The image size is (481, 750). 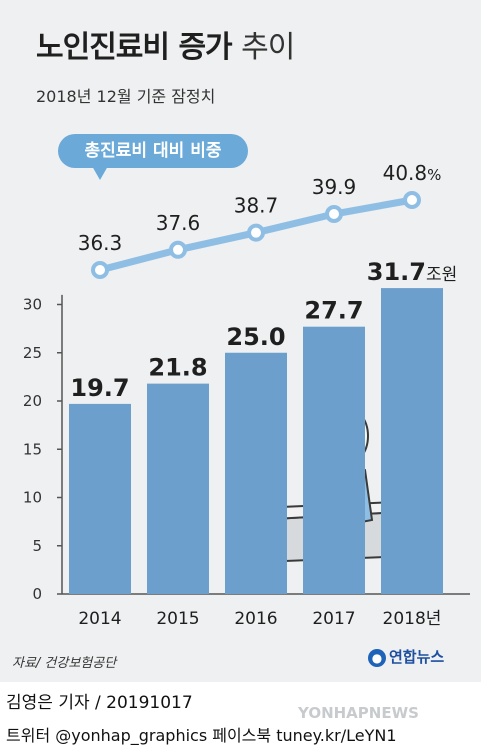 I want to click on chart-title-tail: 추이, so click(x=268, y=47).